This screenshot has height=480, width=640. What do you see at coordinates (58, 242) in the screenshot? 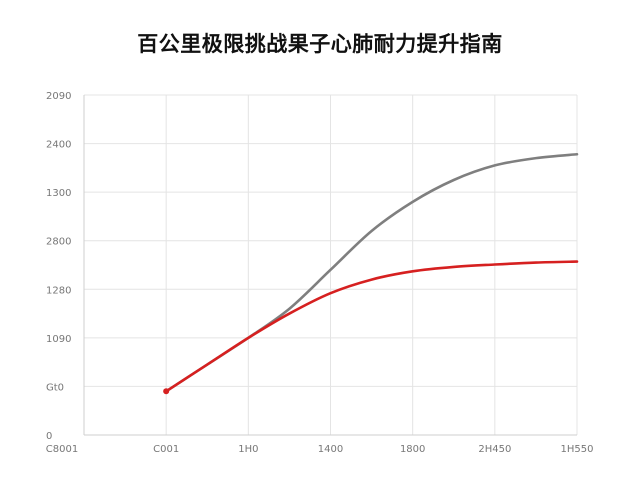
I see `y-tick-label: 2800` at bounding box center [58, 242].